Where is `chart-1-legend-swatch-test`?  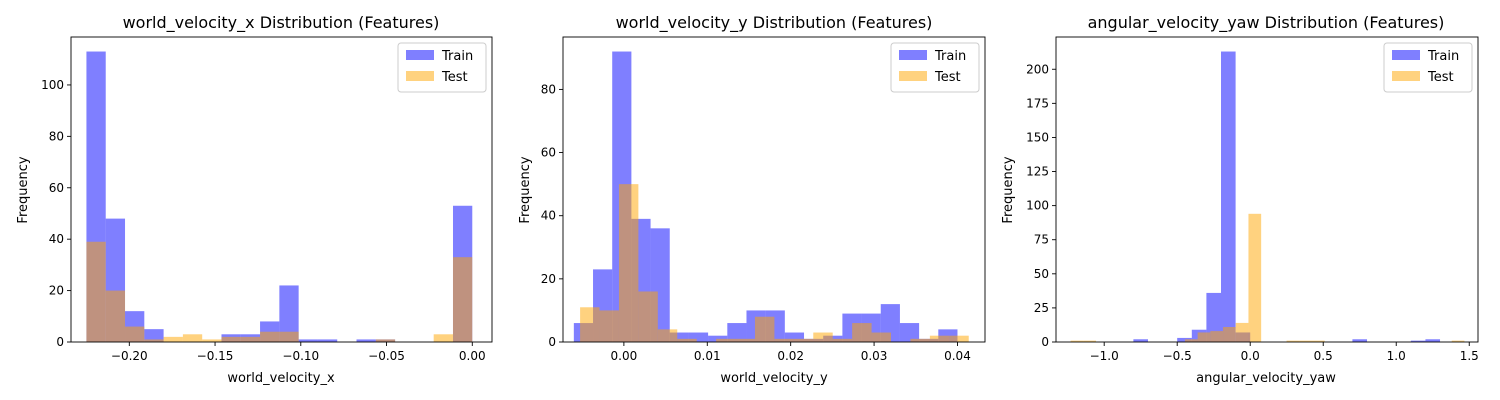
chart-1-legend-swatch-test is located at coordinates (420, 76).